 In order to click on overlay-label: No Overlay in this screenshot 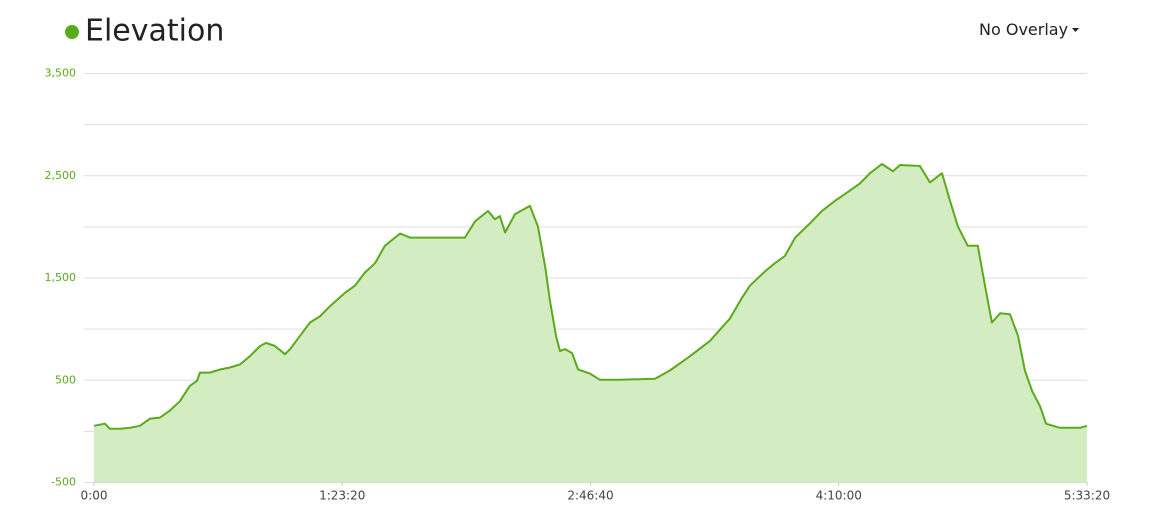, I will do `click(1024, 29)`.